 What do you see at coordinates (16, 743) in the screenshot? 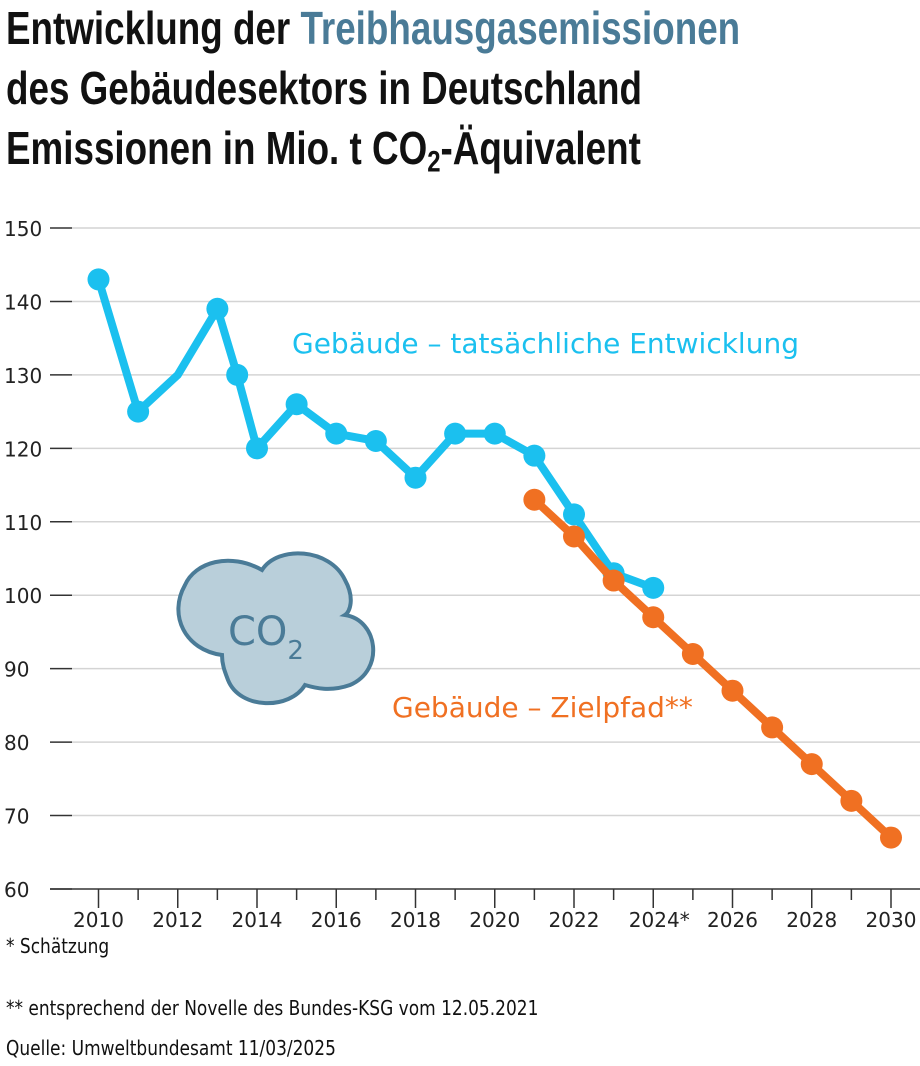
I see `y-tick-label: 80` at bounding box center [16, 743].